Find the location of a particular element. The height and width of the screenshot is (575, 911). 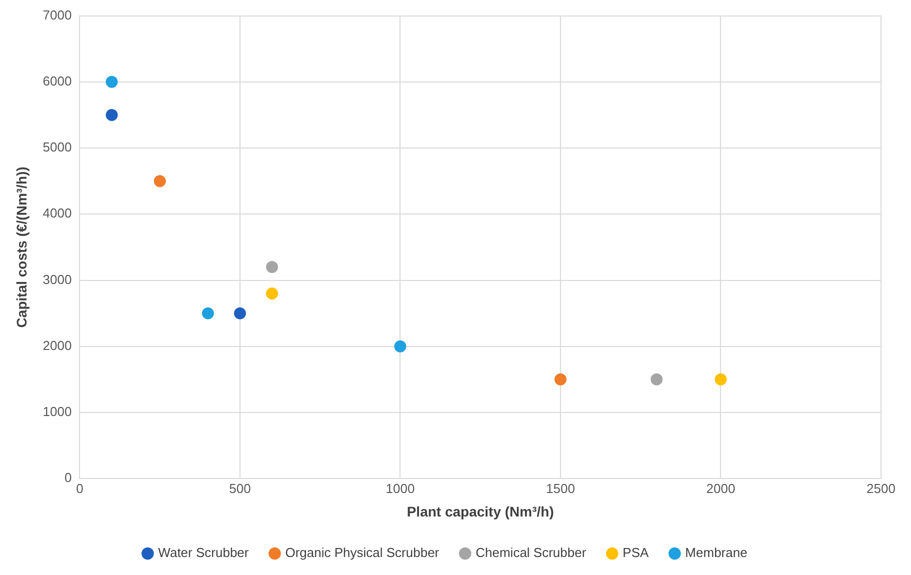

x-tick-label: 500 is located at coordinates (240, 488).